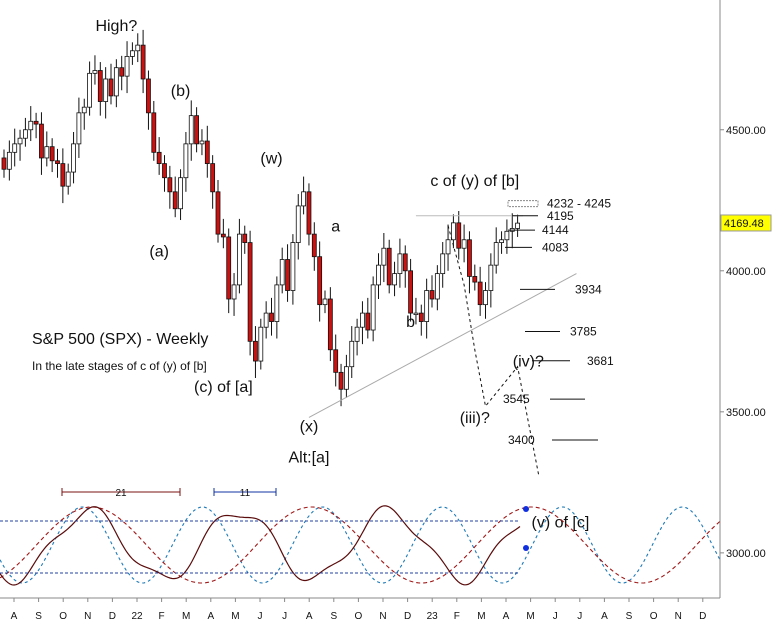  What do you see at coordinates (516, 399) in the screenshot?
I see `fib-label: 3545` at bounding box center [516, 399].